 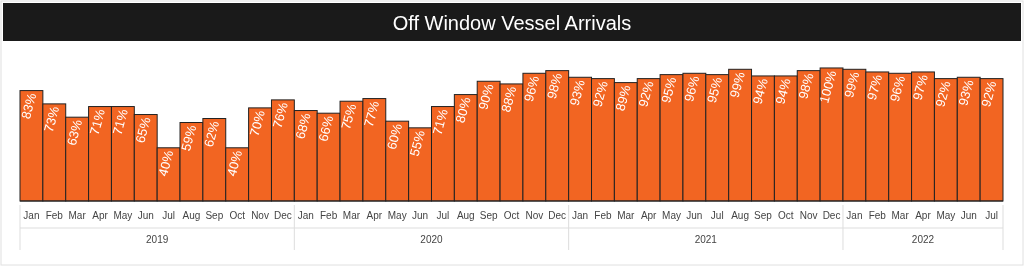 I want to click on text: 2019, so click(x=157, y=239).